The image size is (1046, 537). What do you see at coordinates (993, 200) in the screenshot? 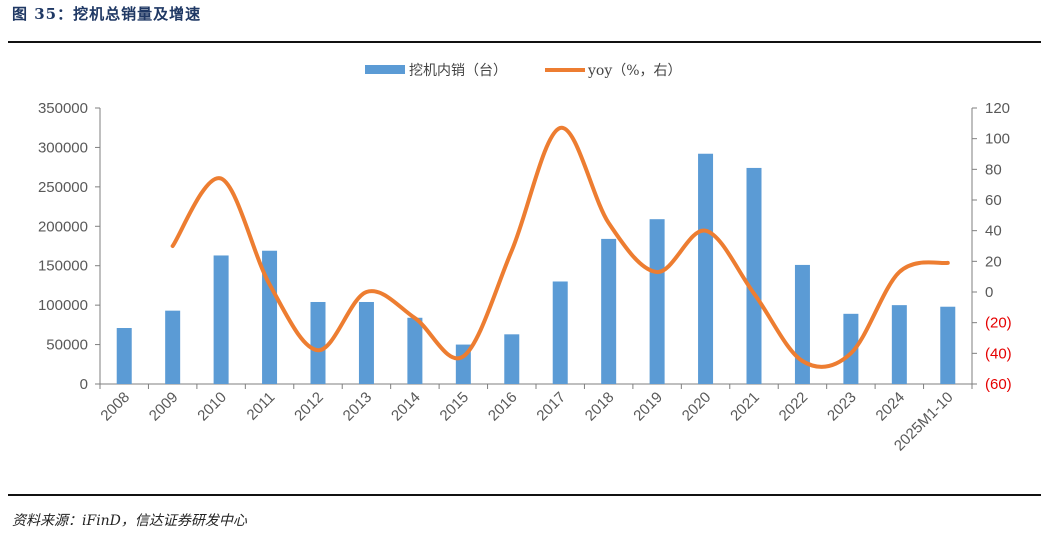
I see `right-axis-tick-label: 60` at bounding box center [993, 200].